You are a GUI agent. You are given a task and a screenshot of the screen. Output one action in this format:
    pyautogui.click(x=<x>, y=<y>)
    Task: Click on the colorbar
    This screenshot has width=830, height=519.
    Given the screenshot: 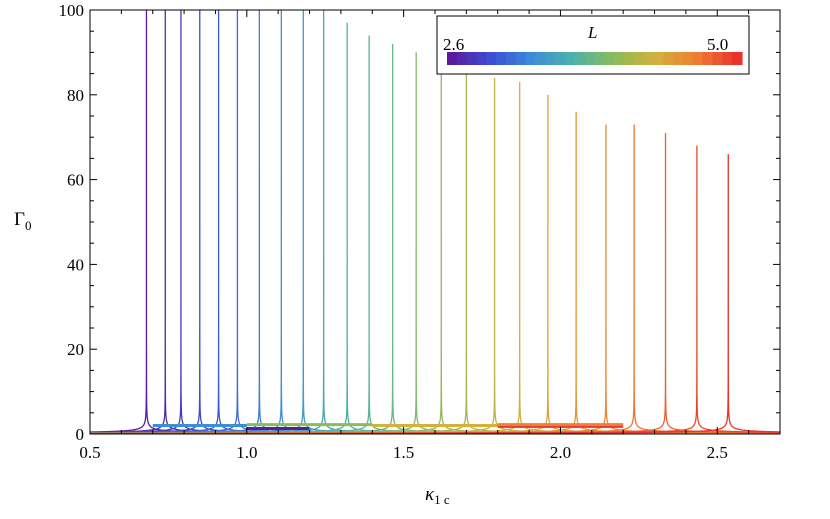 What is the action you would take?
    pyautogui.click(x=595, y=58)
    